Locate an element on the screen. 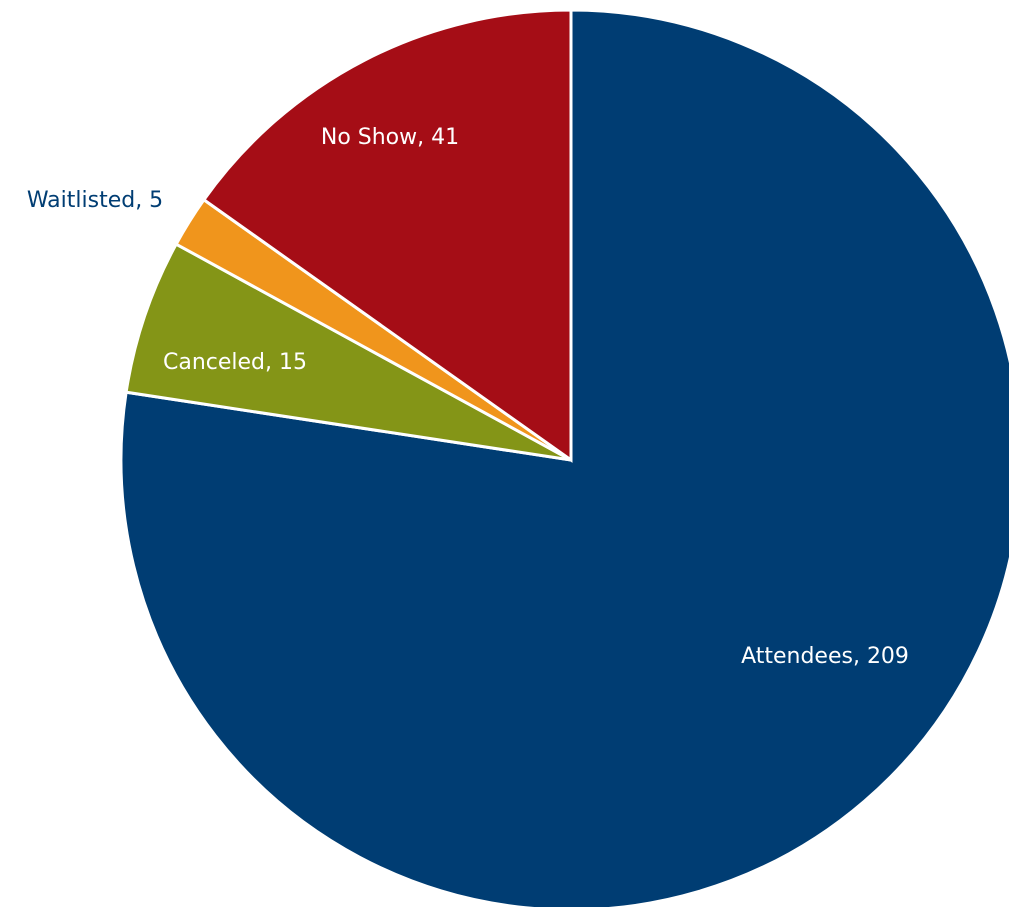 The width and height of the screenshot is (1009, 907). slice-label-waitlisted: Waitlisted, 5 is located at coordinates (95, 200).